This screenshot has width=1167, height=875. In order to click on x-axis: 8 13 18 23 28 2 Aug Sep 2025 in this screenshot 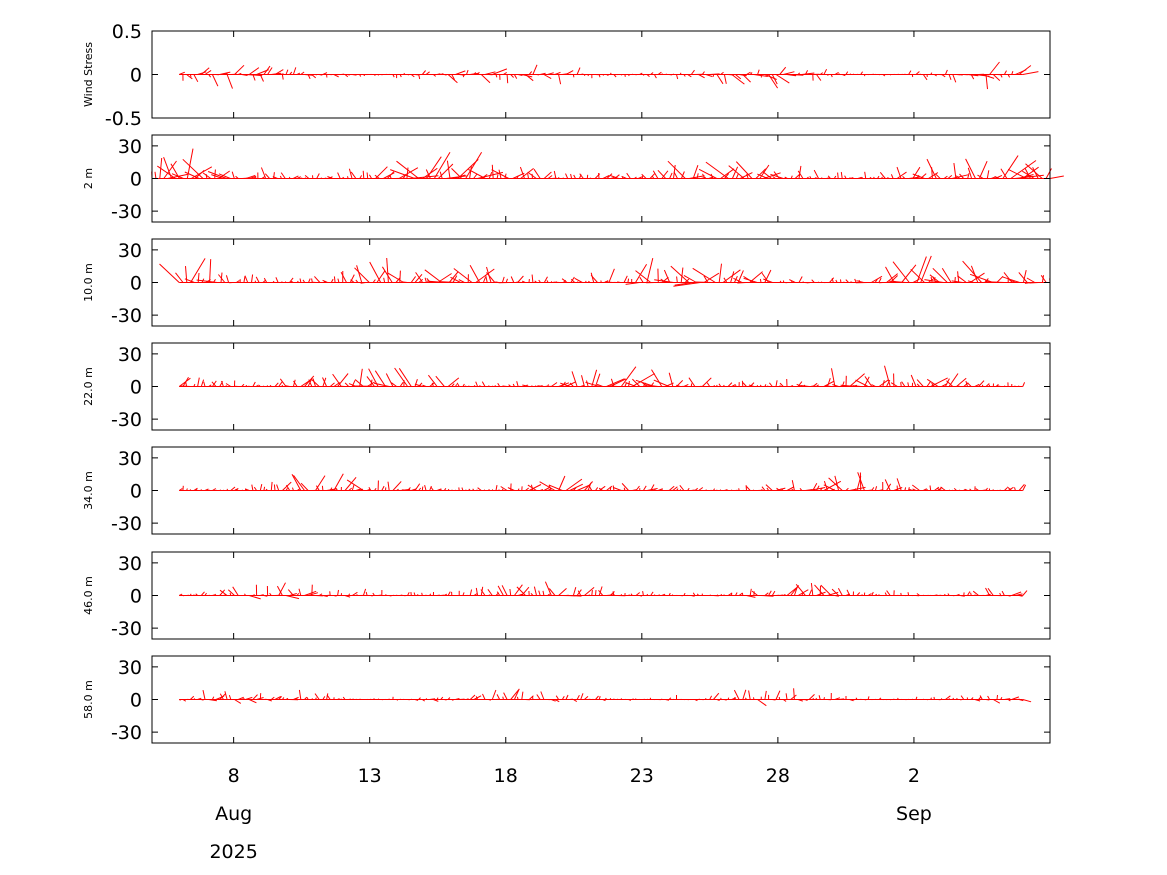, I will do `click(570, 814)`.